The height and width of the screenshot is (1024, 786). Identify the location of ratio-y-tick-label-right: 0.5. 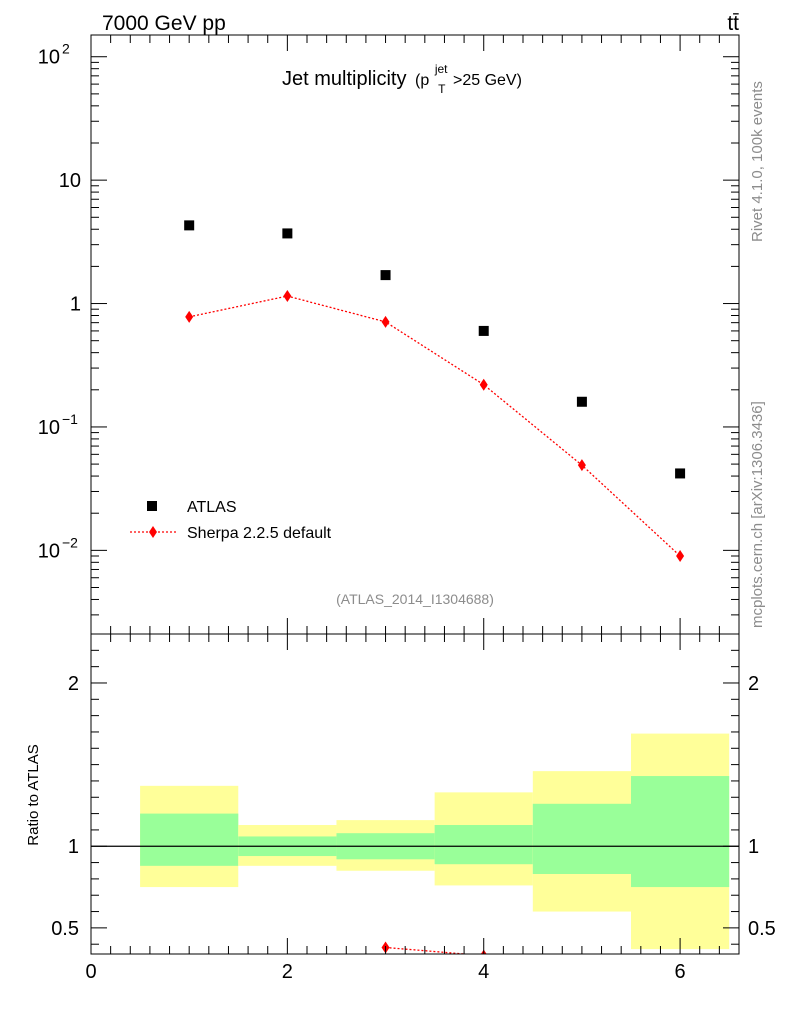
(762, 929).